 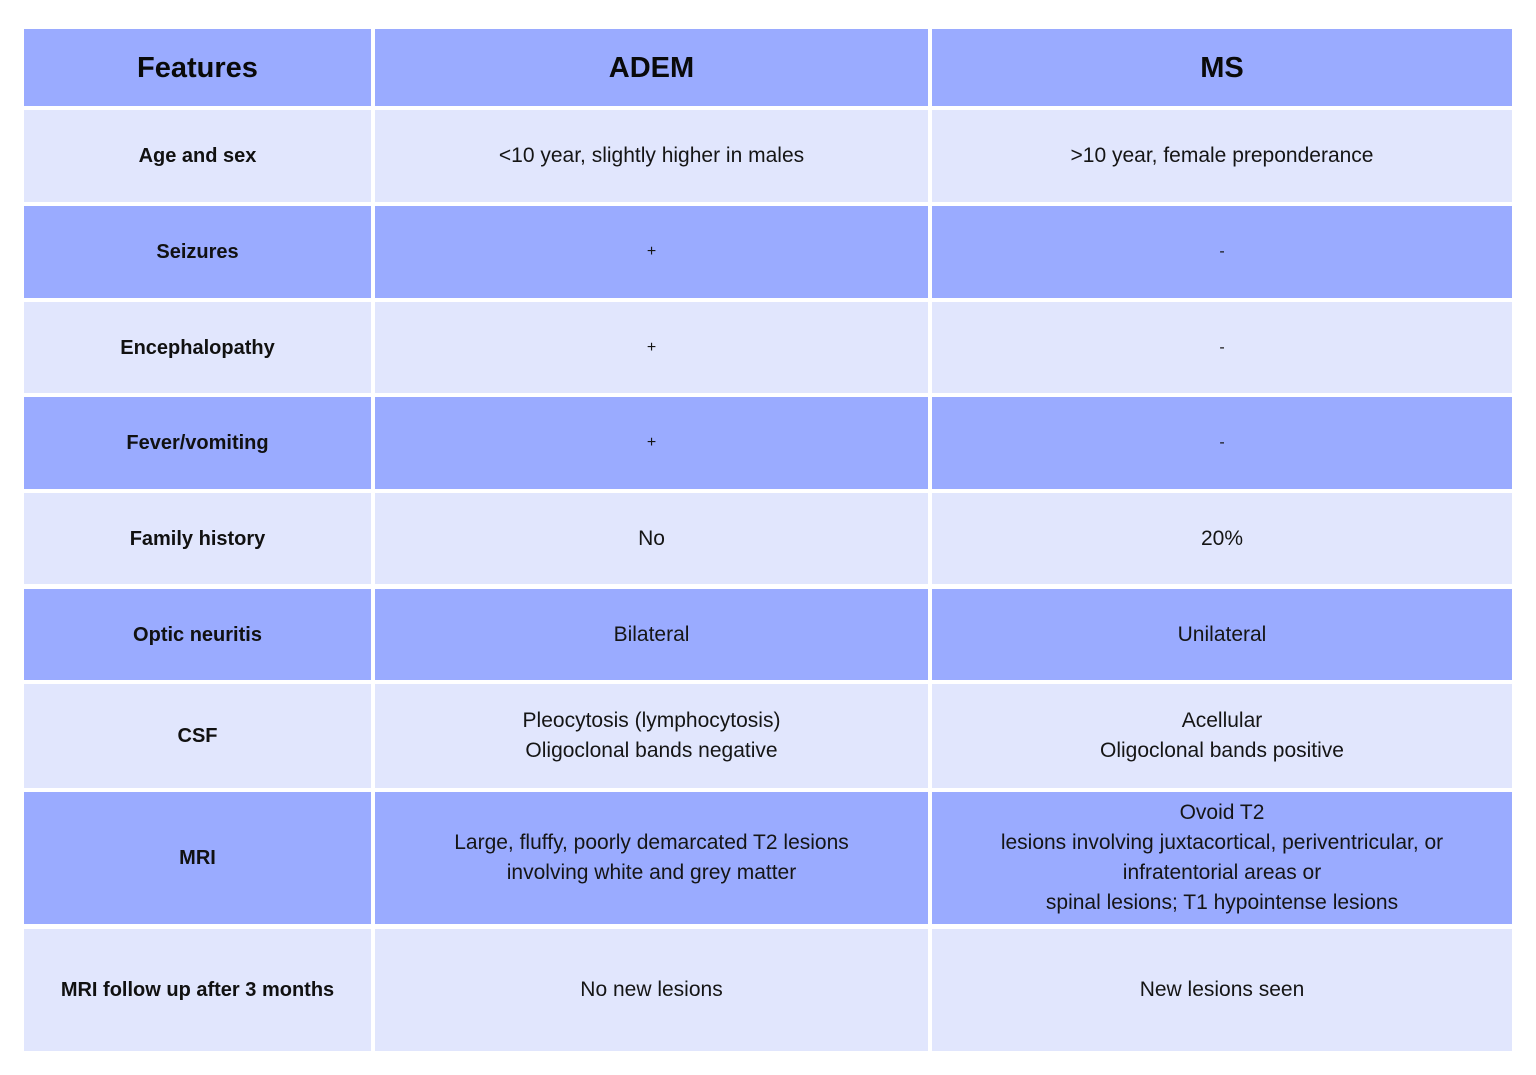 What do you see at coordinates (651, 538) in the screenshot?
I see `adem-value: No` at bounding box center [651, 538].